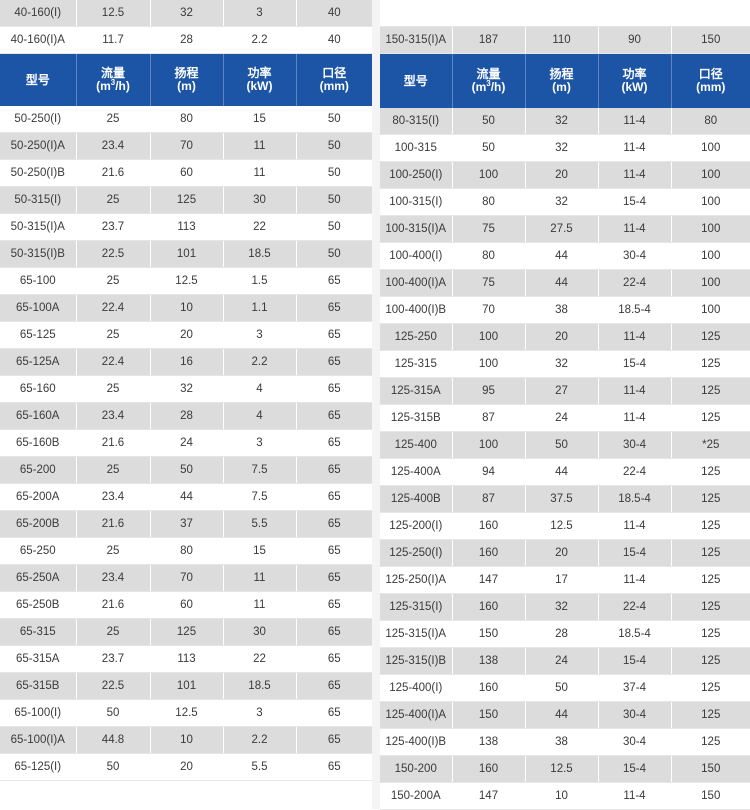  I want to click on cell-power: 22, so click(260, 227).